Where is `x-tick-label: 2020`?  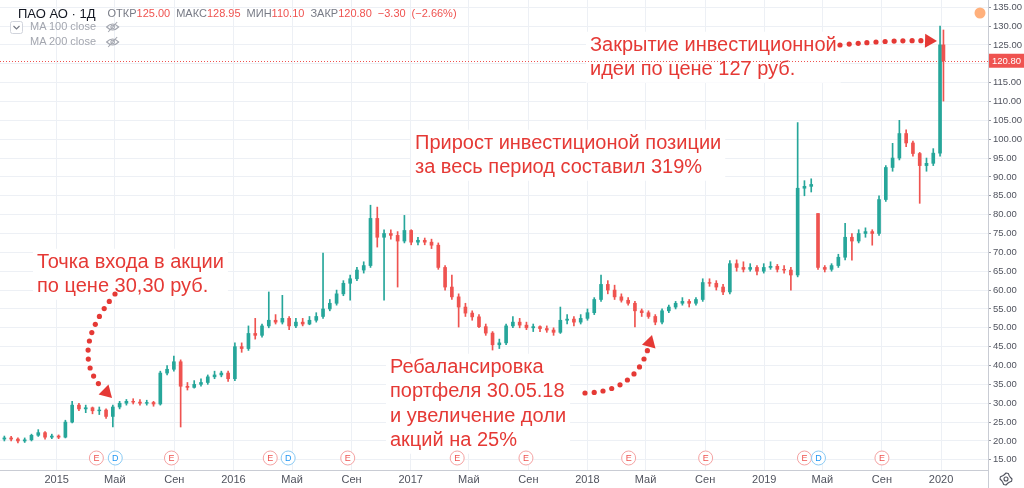
x-tick-label: 2020 is located at coordinates (941, 478).